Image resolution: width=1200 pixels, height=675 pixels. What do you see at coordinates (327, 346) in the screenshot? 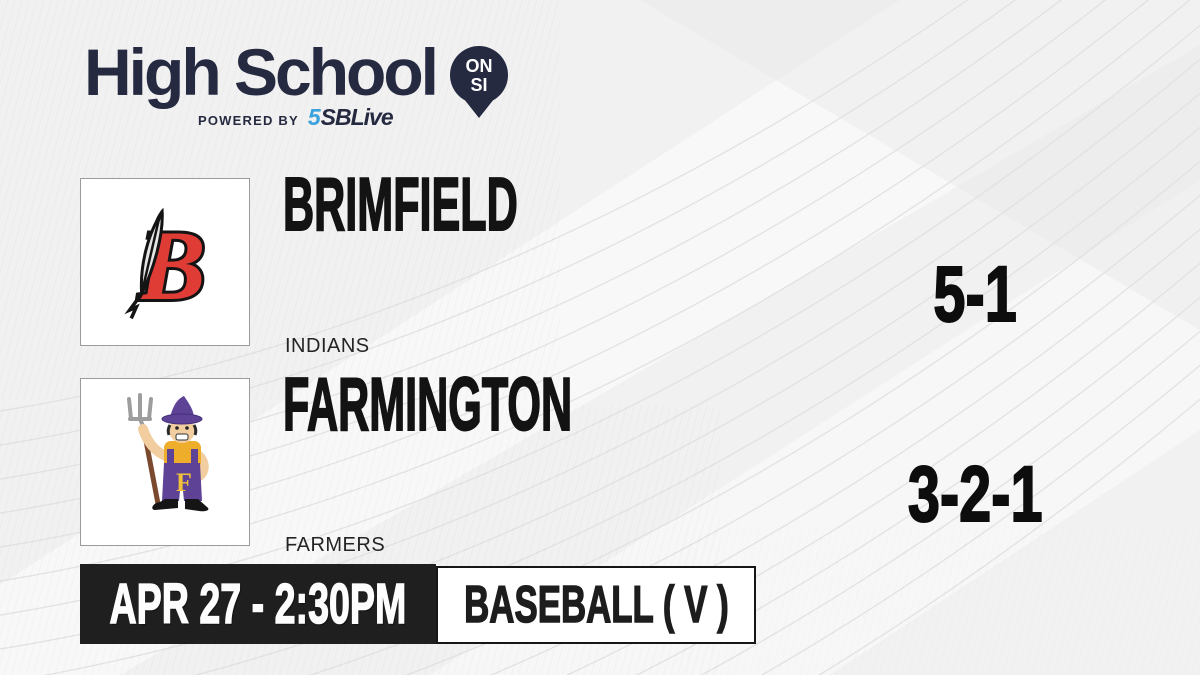
I see `away-team-mascot: INDIANS` at bounding box center [327, 346].